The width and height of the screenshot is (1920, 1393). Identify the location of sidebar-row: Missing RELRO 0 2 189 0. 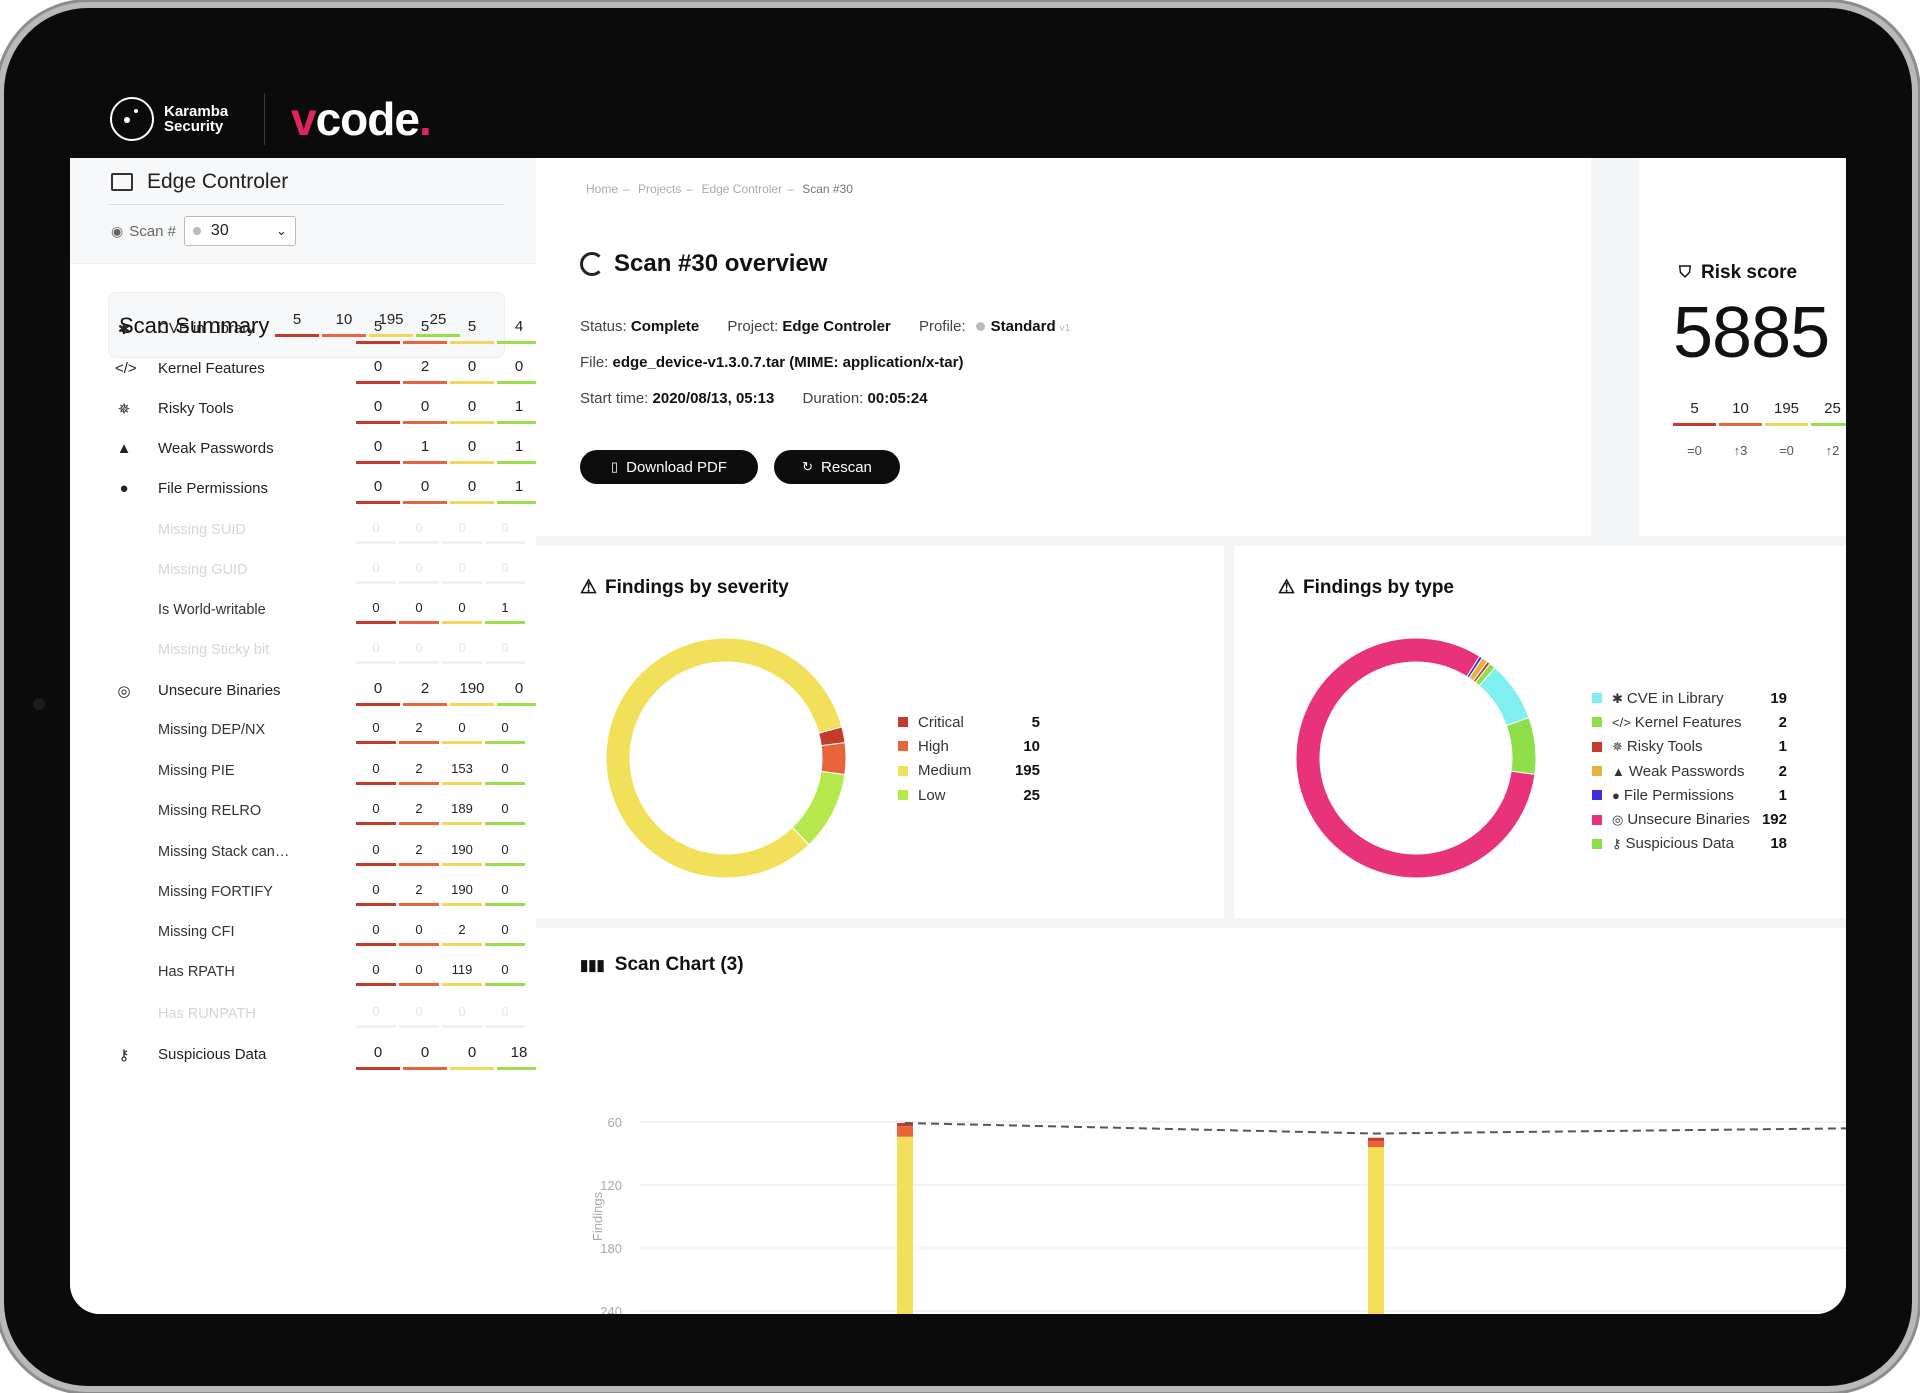
(316, 814).